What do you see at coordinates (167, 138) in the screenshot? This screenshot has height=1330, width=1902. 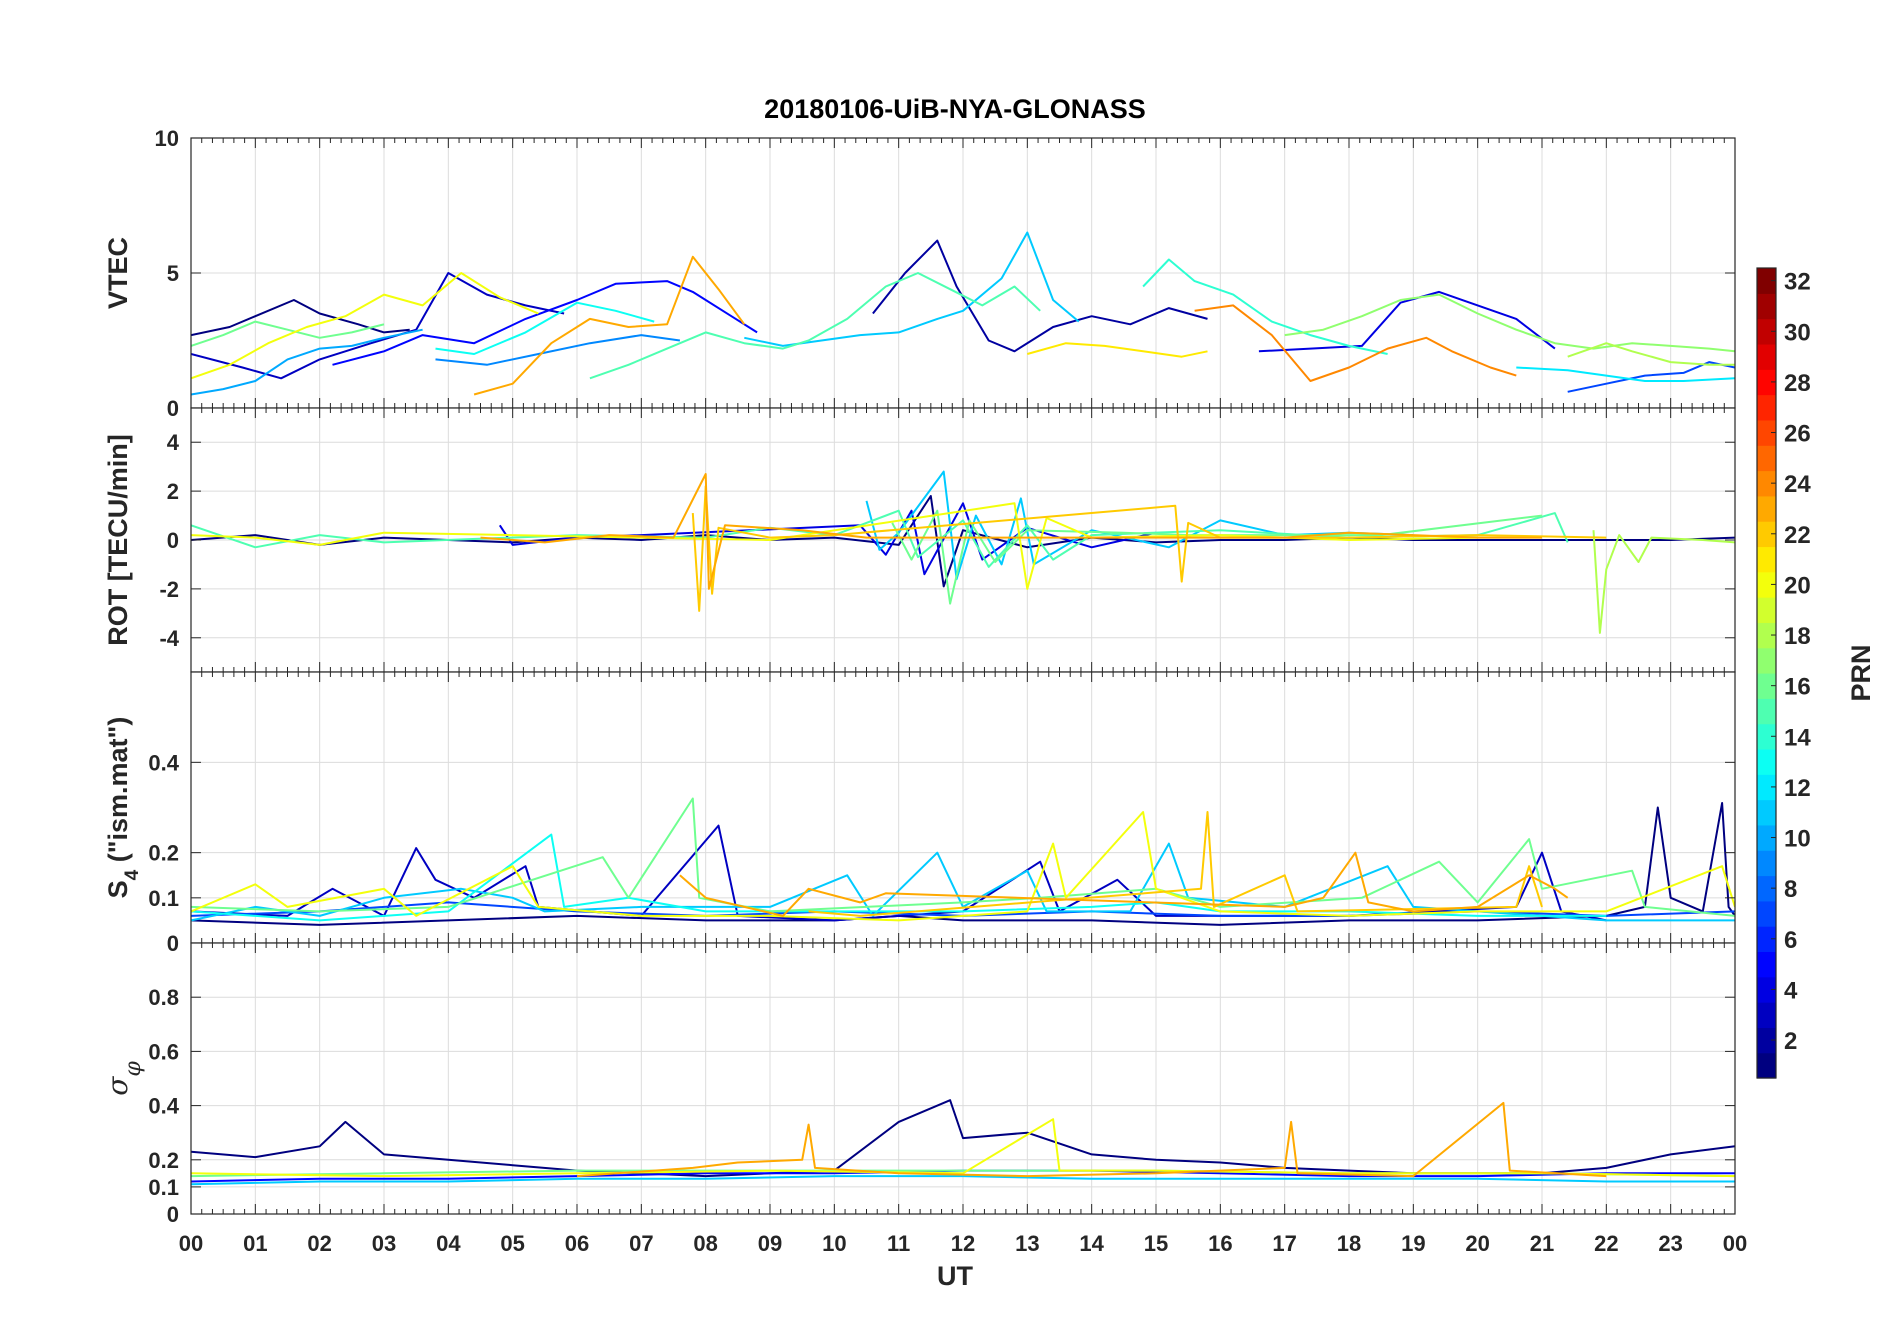 I see `y-tick-label: 10` at bounding box center [167, 138].